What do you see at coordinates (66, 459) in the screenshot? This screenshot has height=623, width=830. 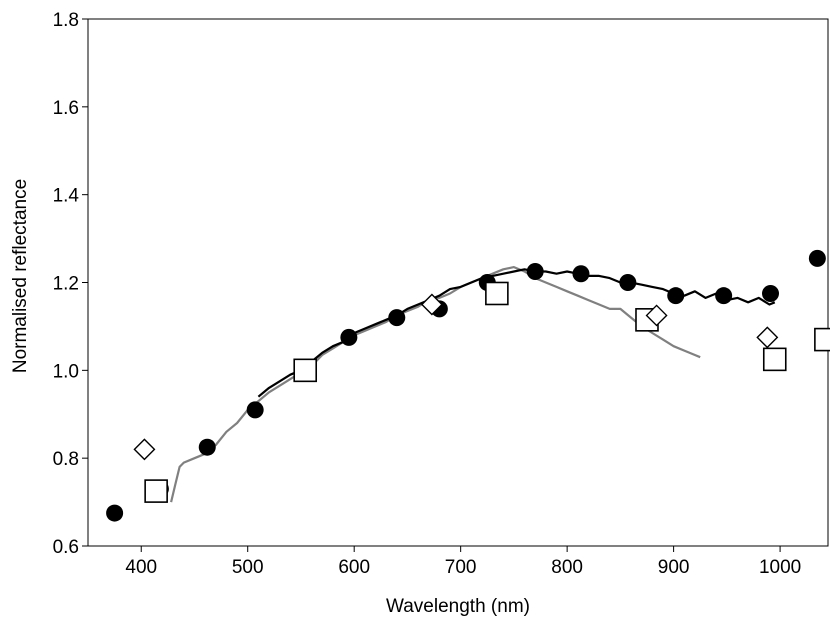 I see `y-tick-label: 0.8` at bounding box center [66, 459].